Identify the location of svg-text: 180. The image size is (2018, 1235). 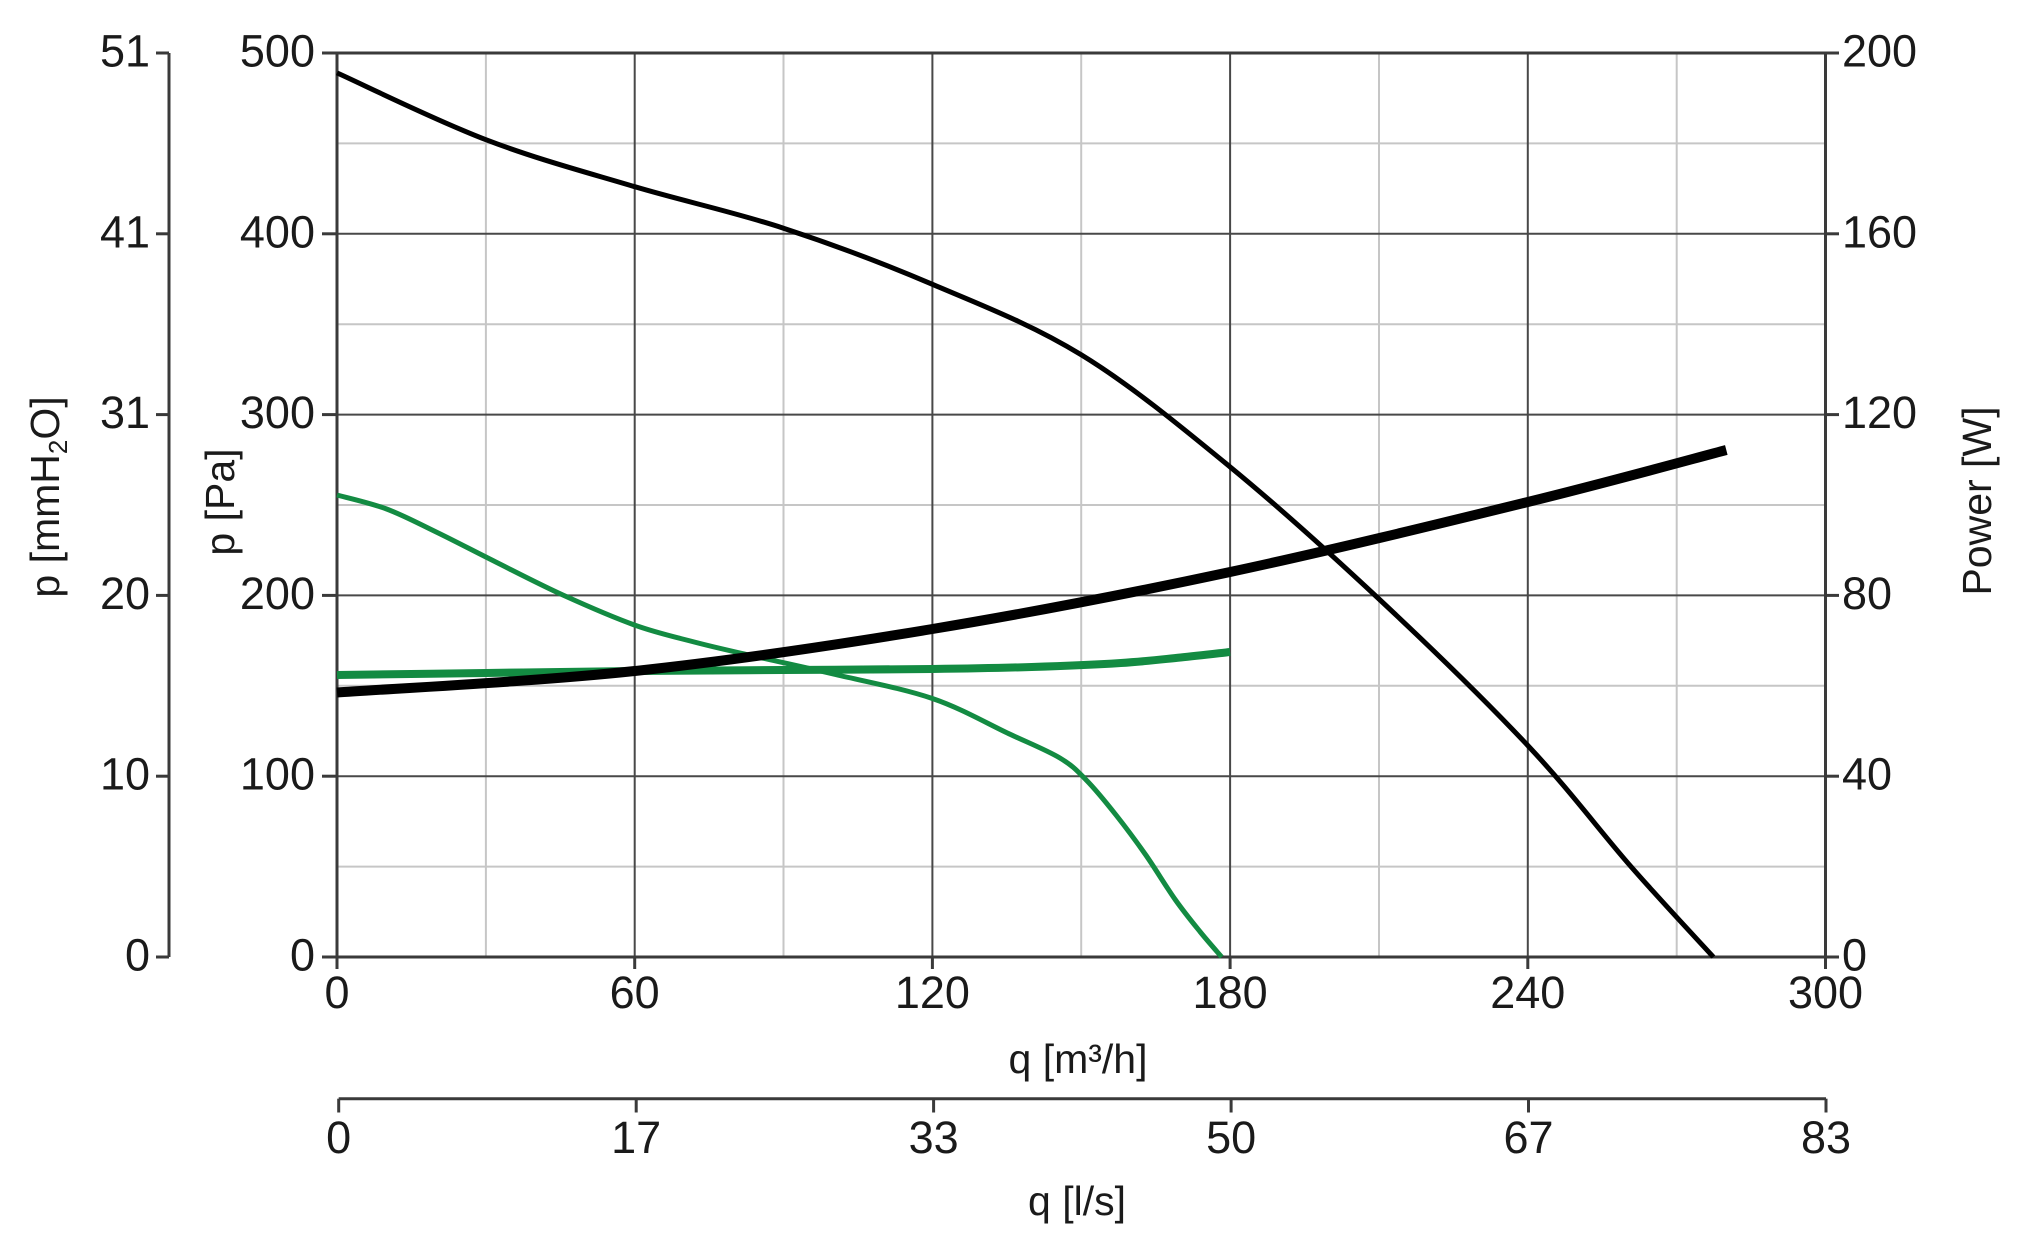
(1230, 992).